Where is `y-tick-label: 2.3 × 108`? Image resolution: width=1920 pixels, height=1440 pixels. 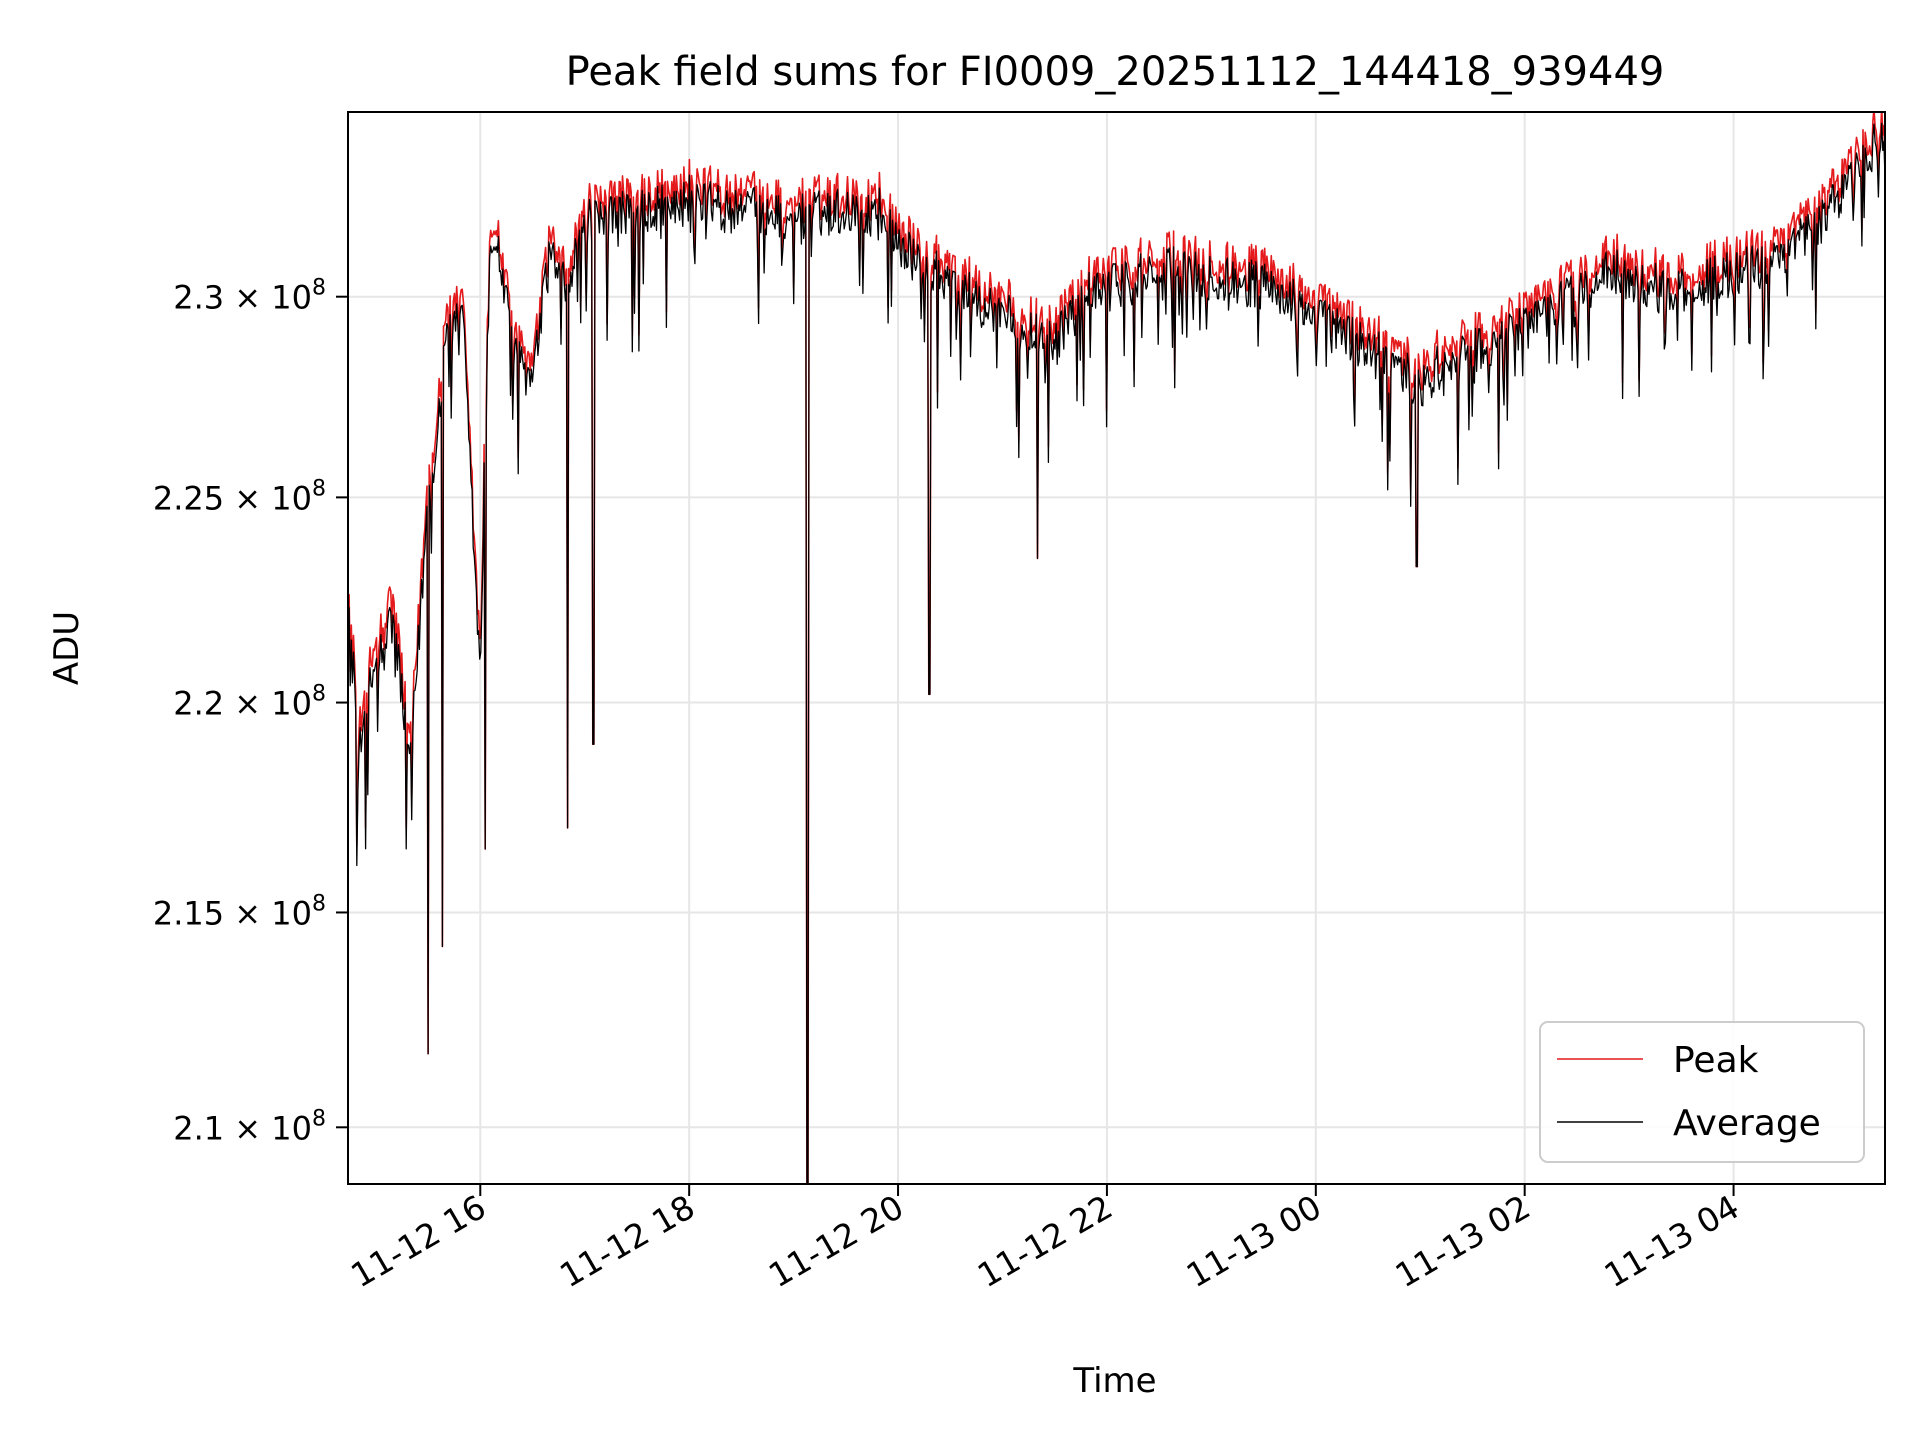
y-tick-label: 2.3 × 108 is located at coordinates (249, 296).